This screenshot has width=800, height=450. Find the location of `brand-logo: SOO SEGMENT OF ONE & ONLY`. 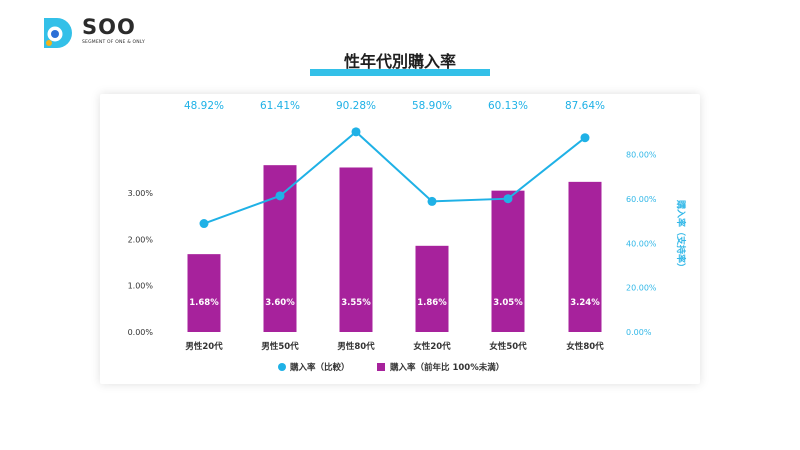

brand-logo: SOO SEGMENT OF ONE & ONLY is located at coordinates (115, 32).